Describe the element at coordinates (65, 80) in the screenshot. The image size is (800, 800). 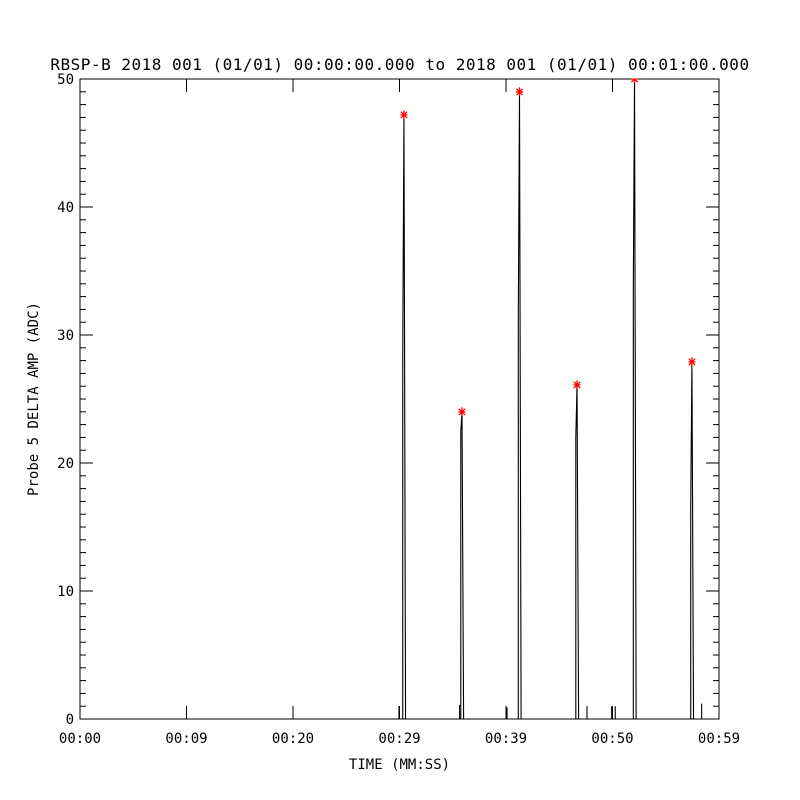
I see `y-tick-label: 50` at that location.